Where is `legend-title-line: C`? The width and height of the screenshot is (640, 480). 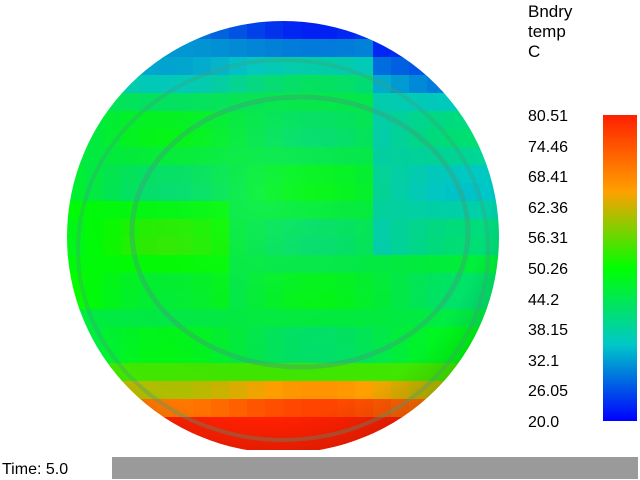 legend-title-line: C is located at coordinates (534, 51).